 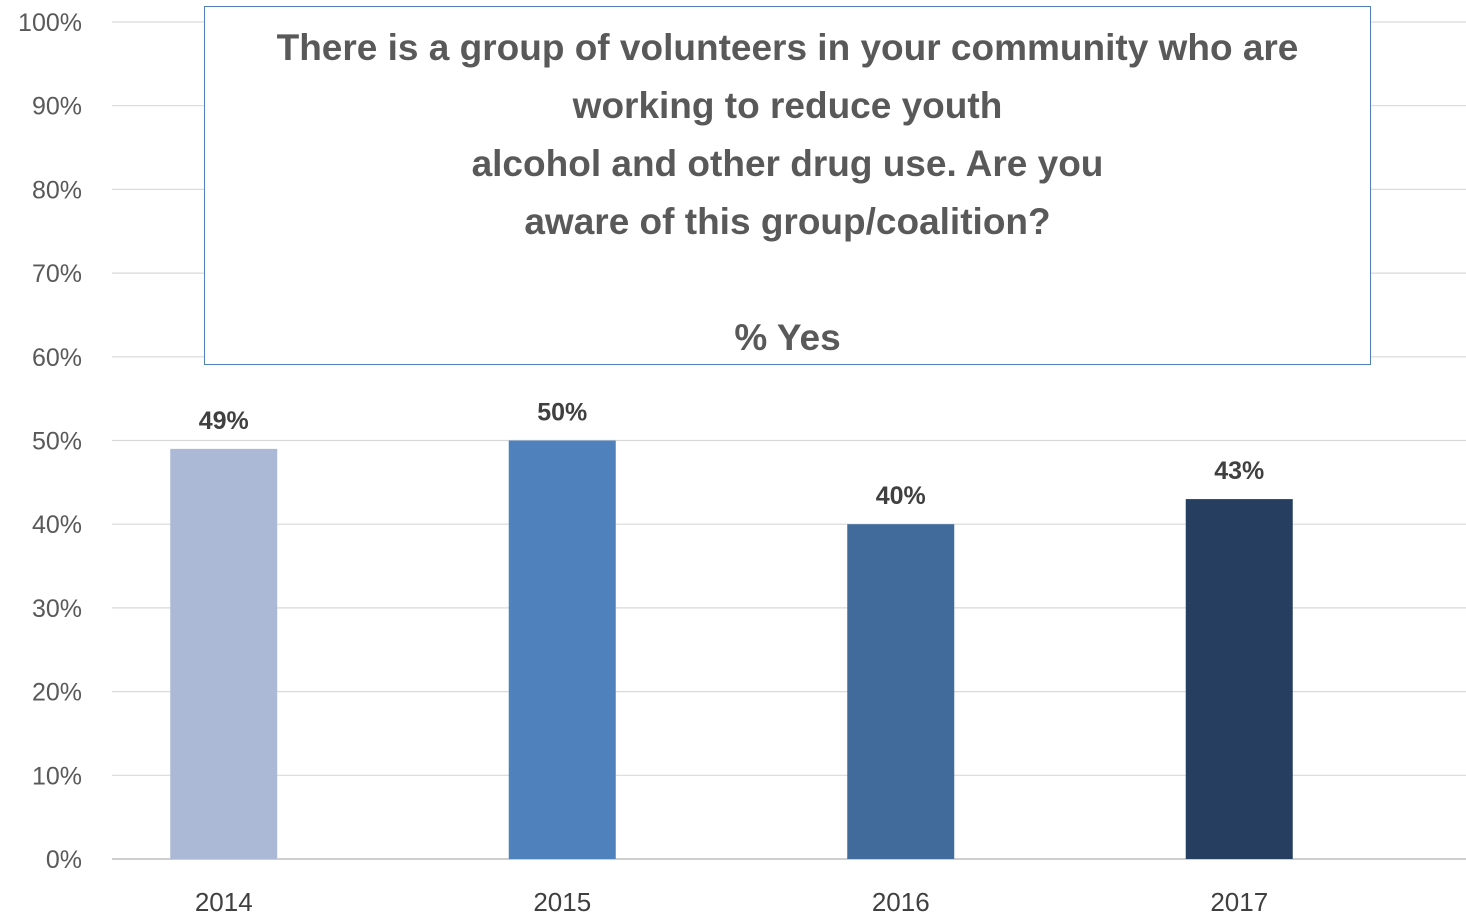 I want to click on x-tick-label-2017: 2017, so click(x=1239, y=901).